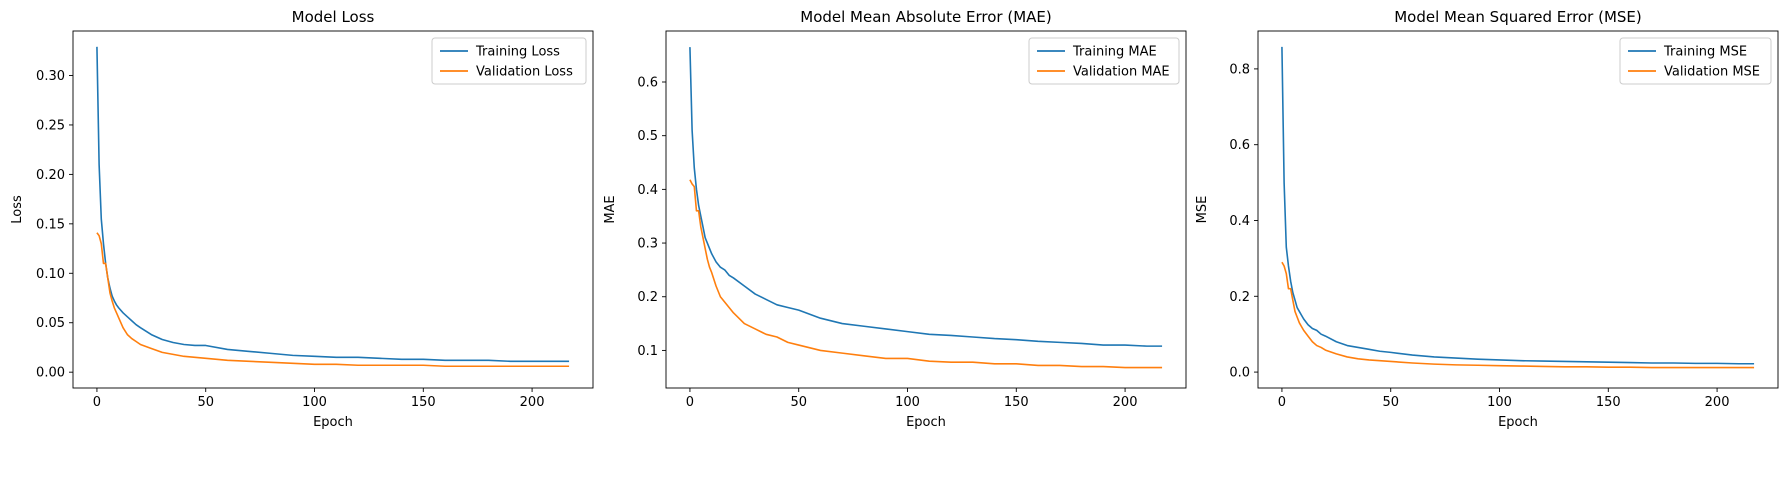  Describe the element at coordinates (1712, 72) in the screenshot. I see `legend-label: Validation MSE` at that location.